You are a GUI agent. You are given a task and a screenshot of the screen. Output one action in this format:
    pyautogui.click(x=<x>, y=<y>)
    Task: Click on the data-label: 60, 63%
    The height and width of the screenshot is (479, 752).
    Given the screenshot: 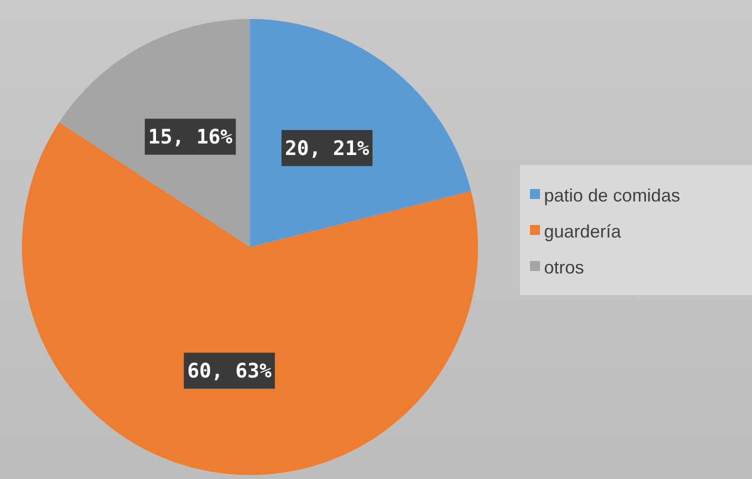 What is the action you would take?
    pyautogui.click(x=229, y=370)
    